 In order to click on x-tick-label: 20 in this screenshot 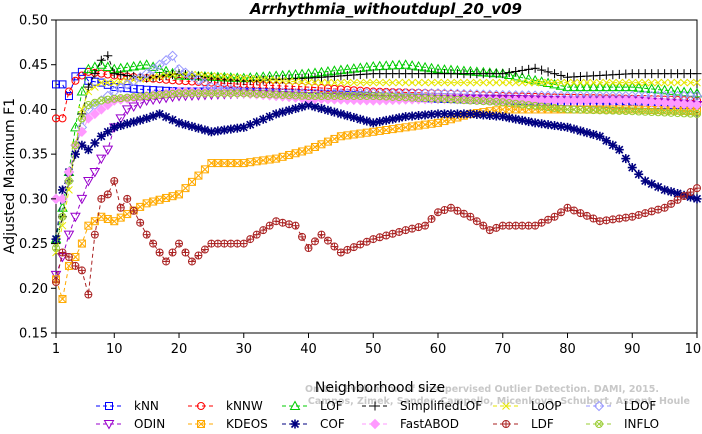, I will do `click(179, 349)`.